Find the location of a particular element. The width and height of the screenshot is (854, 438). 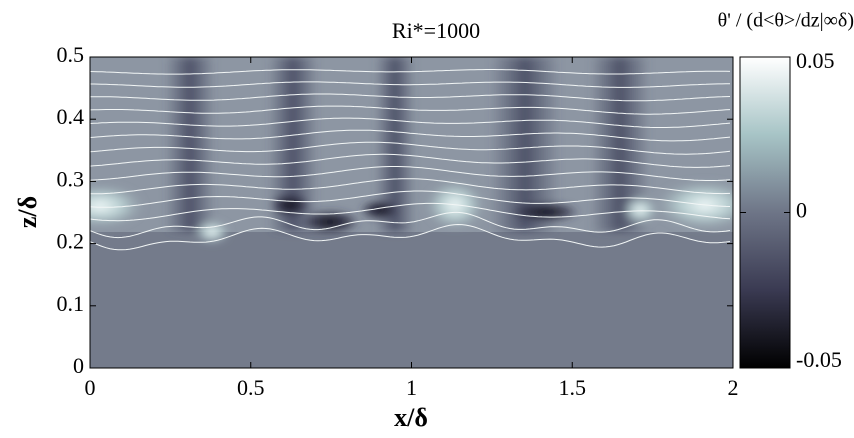

x-tick-label: 0.5 is located at coordinates (251, 387).